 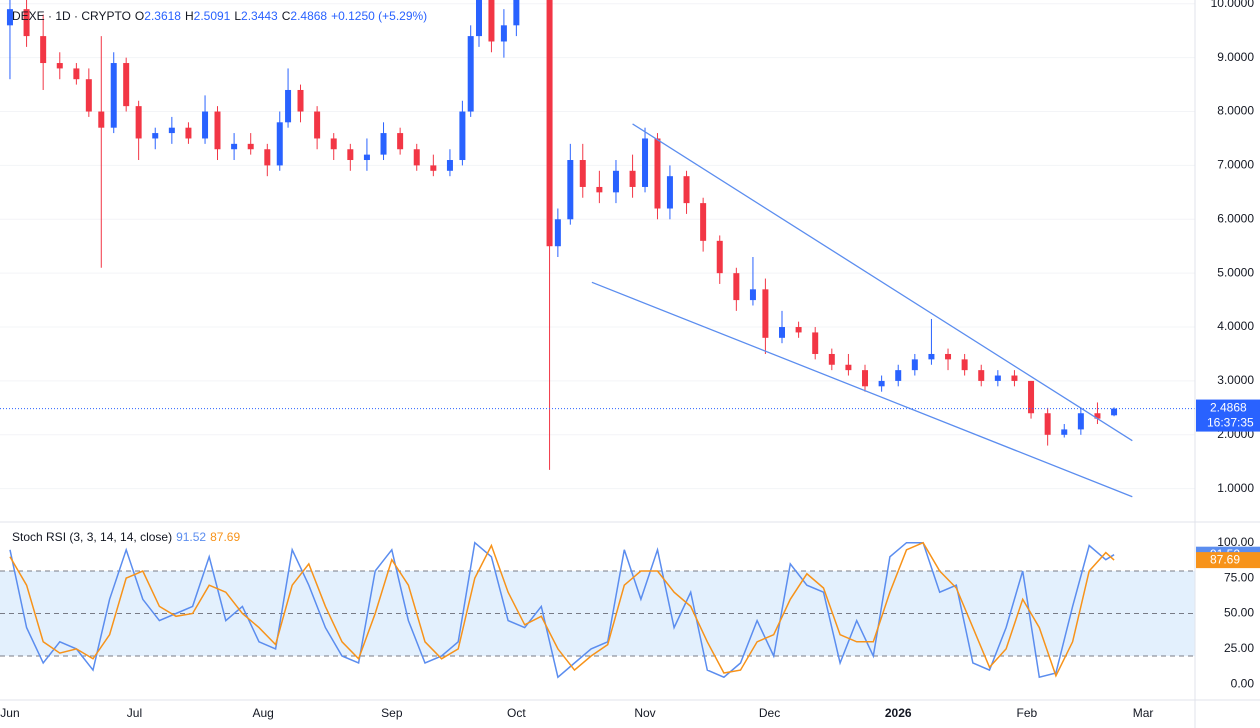 What do you see at coordinates (1239, 648) in the screenshot?
I see `y-tick-label: 25.00` at bounding box center [1239, 648].